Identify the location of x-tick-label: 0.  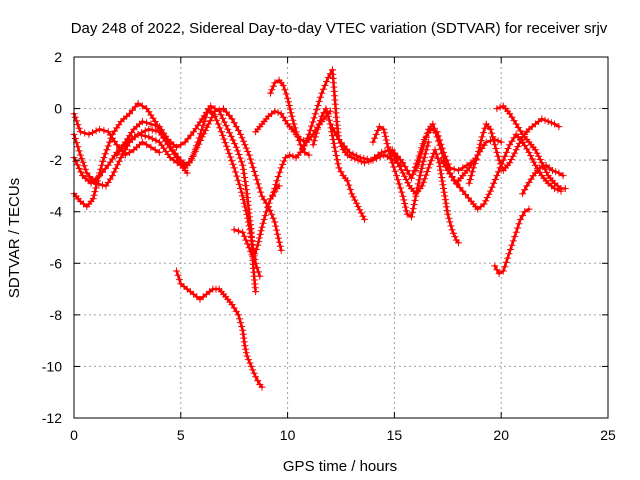
(74, 435).